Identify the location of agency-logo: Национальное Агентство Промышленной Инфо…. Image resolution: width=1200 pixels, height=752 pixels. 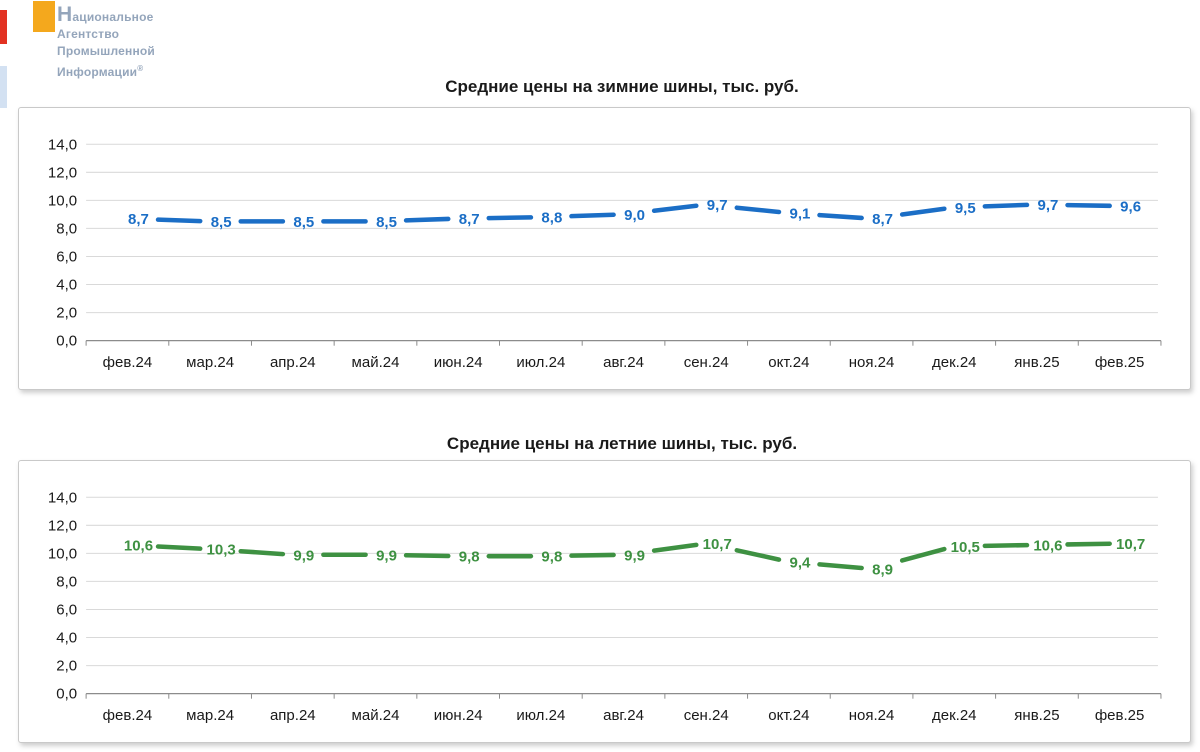
(130, 54).